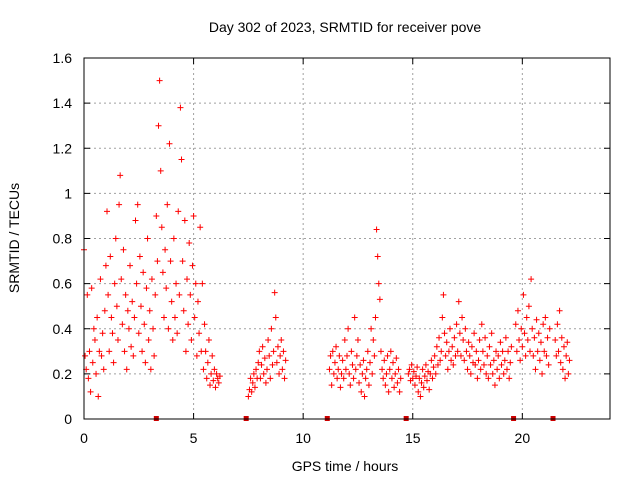 This screenshot has height=480, width=640. Describe the element at coordinates (413, 438) in the screenshot. I see `x-tick-label: 15` at that location.